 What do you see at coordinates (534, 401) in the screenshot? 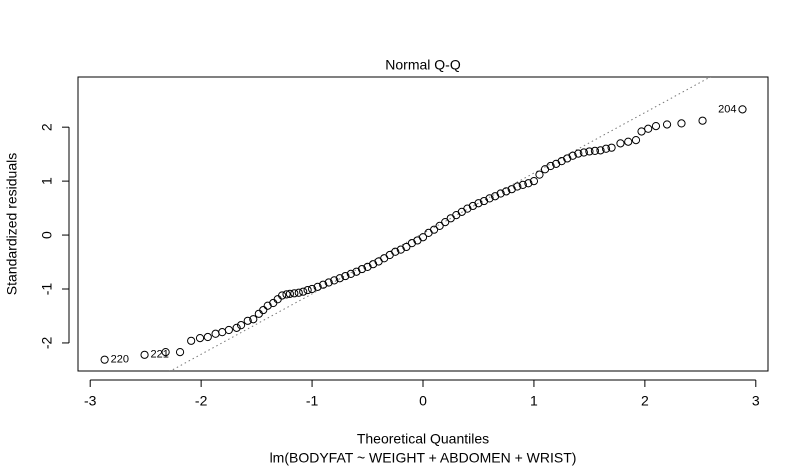
I see `x-tick-label: 1` at bounding box center [534, 401].